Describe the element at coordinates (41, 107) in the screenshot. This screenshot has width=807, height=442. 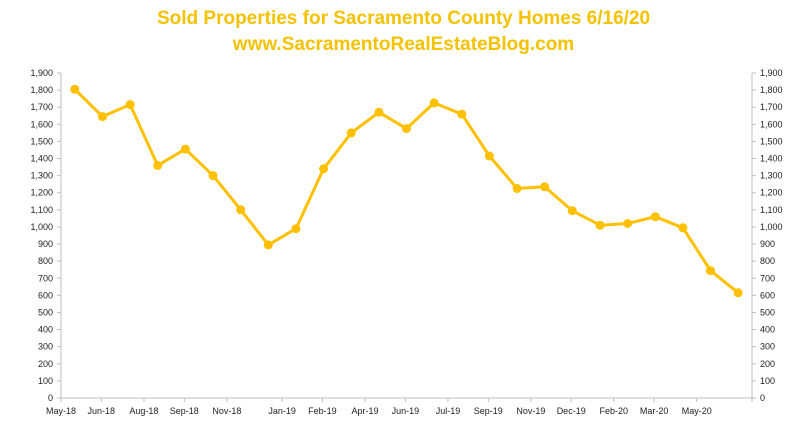
I see `y-tick-label-left: 1,700` at that location.